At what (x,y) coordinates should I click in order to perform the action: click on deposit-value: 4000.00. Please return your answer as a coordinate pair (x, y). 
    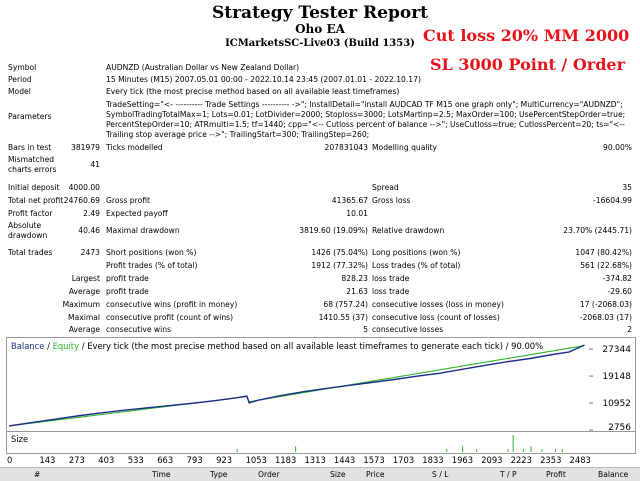
    Looking at the image, I should click on (84, 187).